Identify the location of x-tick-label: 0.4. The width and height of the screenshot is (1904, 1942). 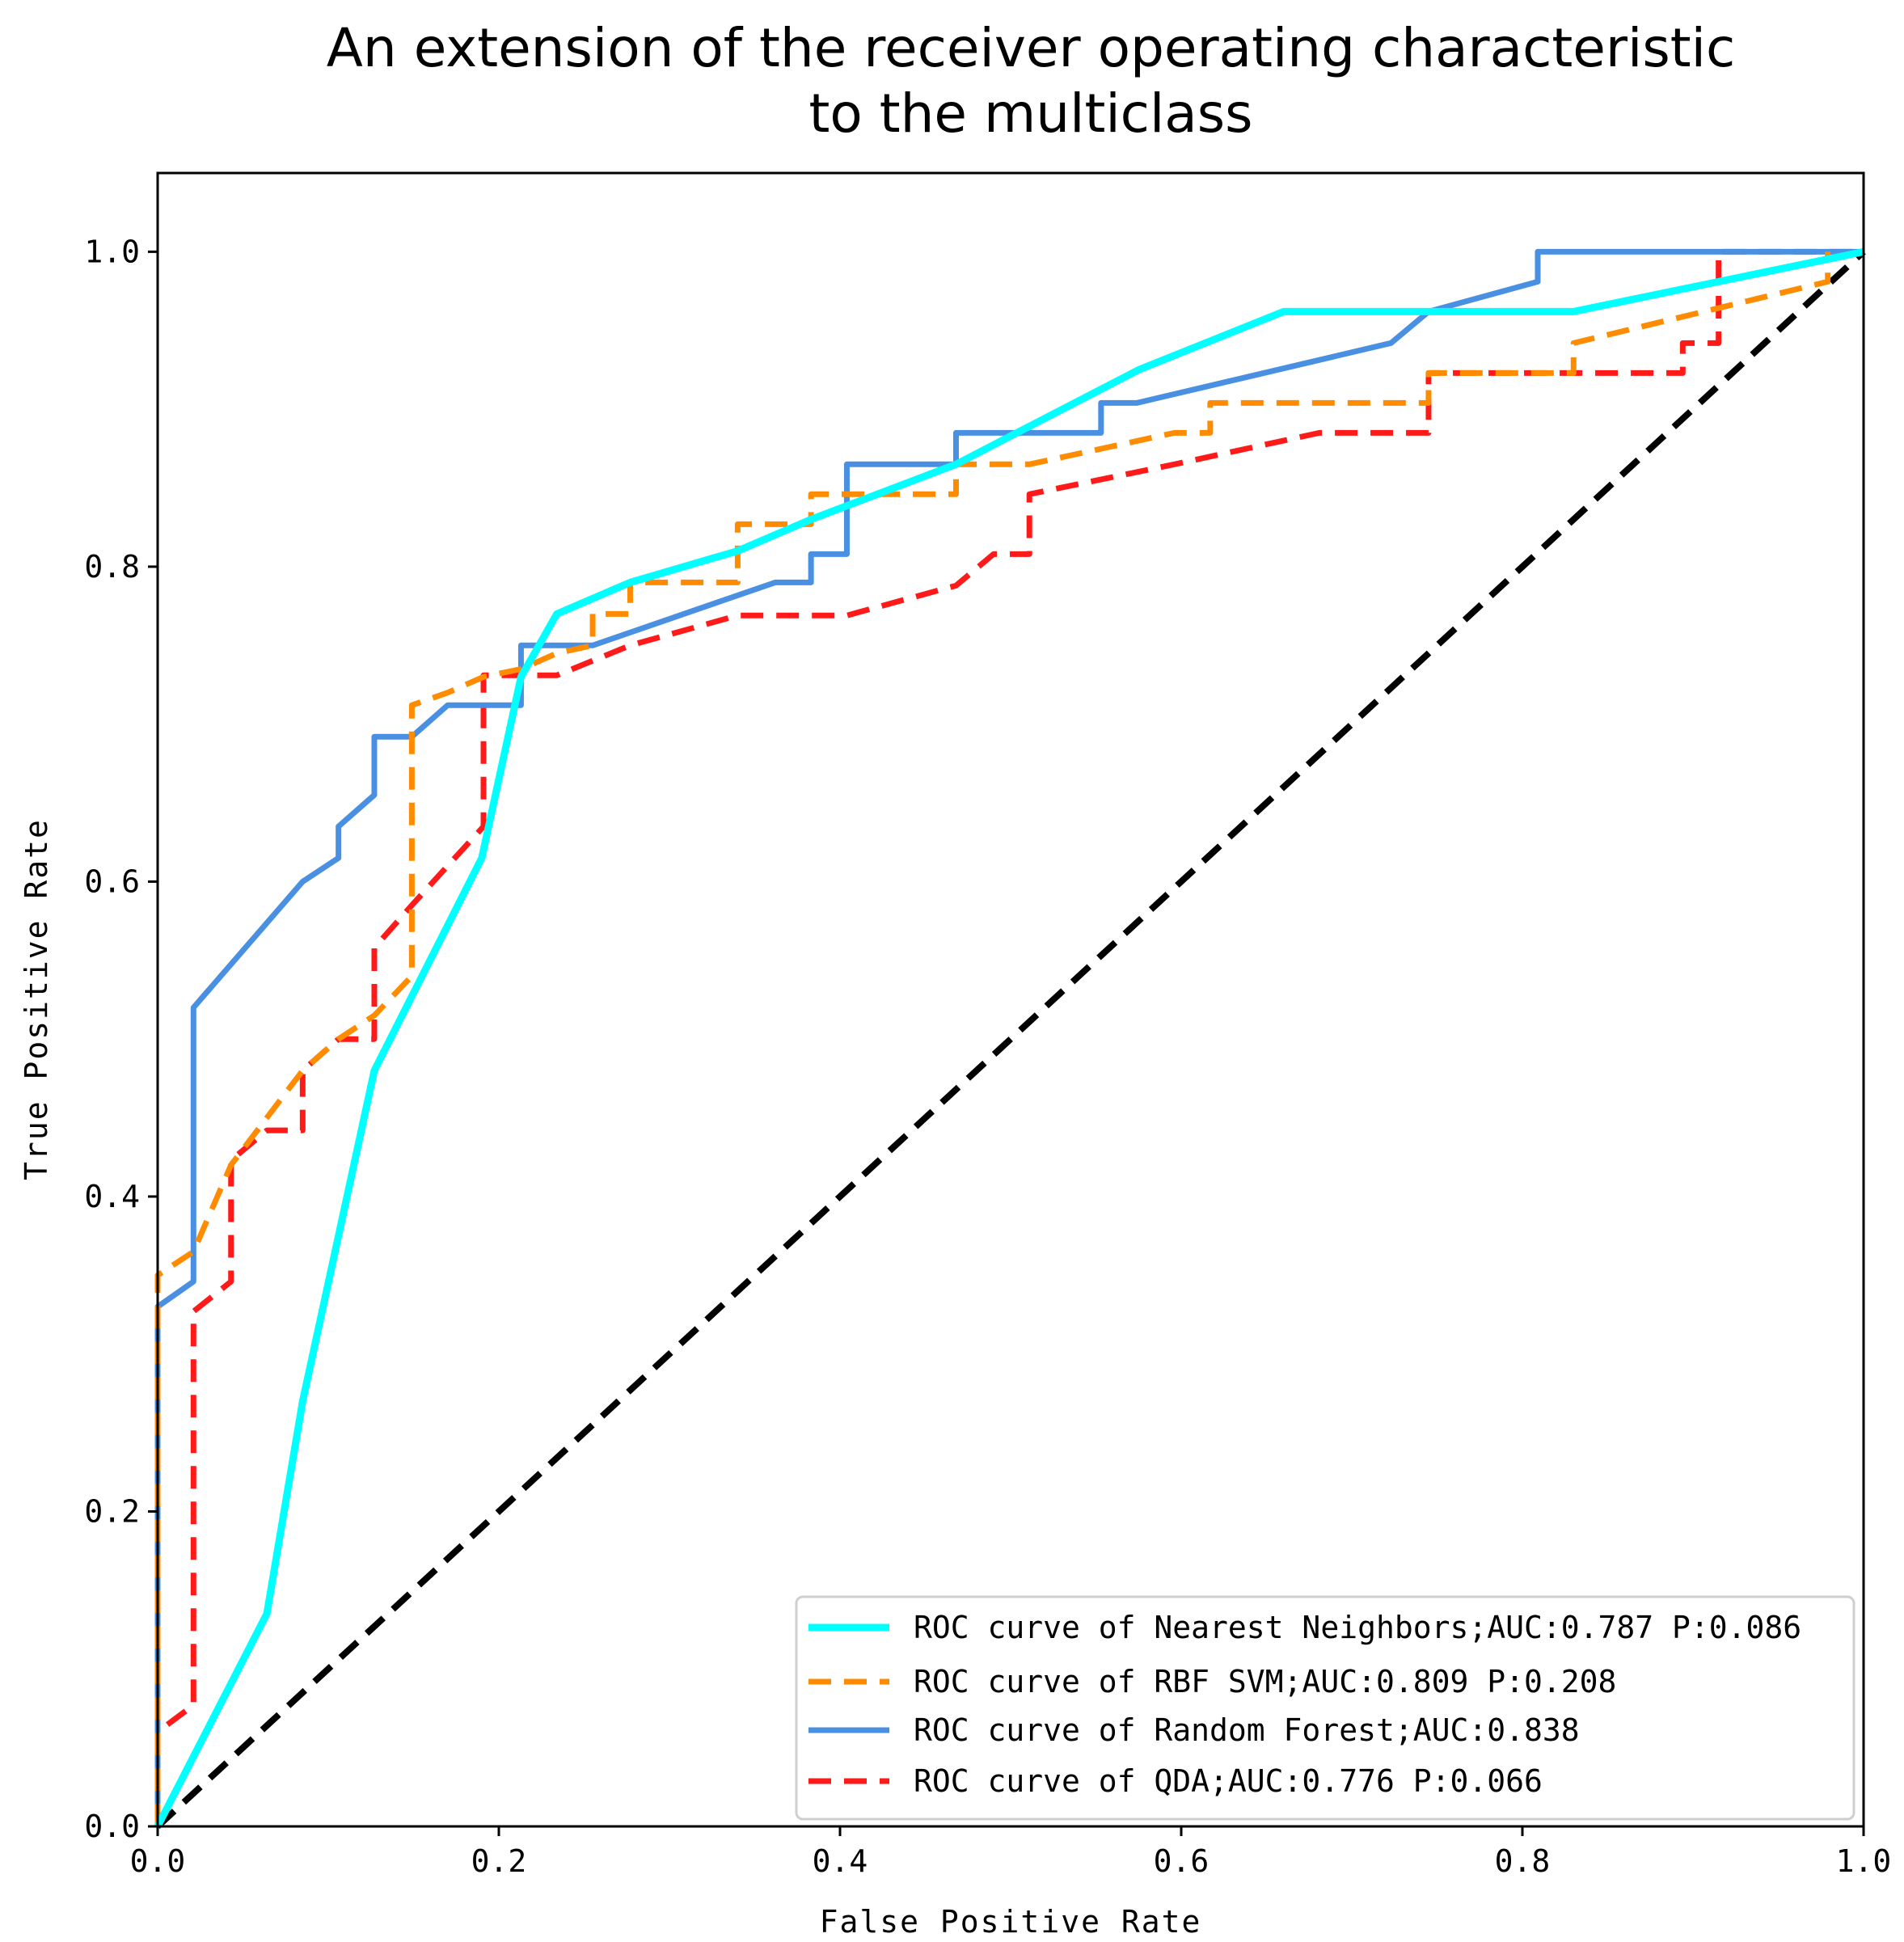
(841, 1861).